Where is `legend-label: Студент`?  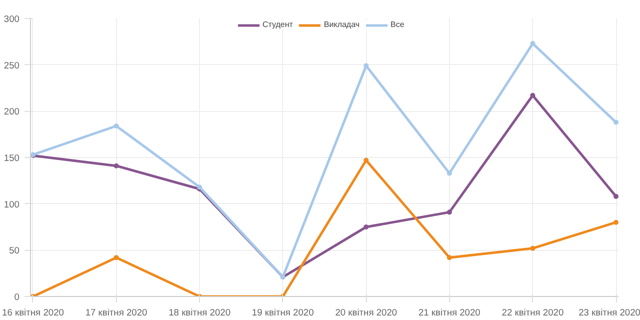 legend-label: Студент is located at coordinates (277, 24).